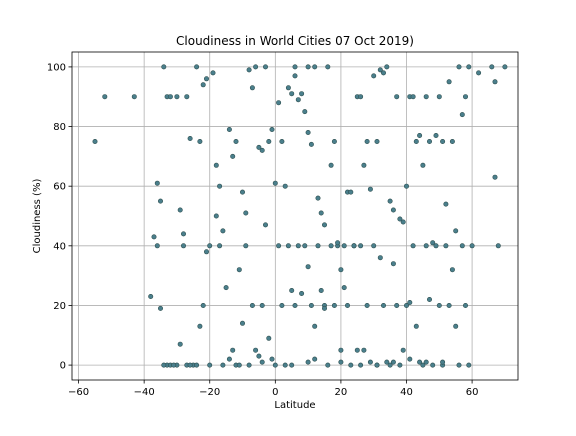  What do you see at coordinates (78, 392) in the screenshot?
I see `x-tick-label: −60` at bounding box center [78, 392].